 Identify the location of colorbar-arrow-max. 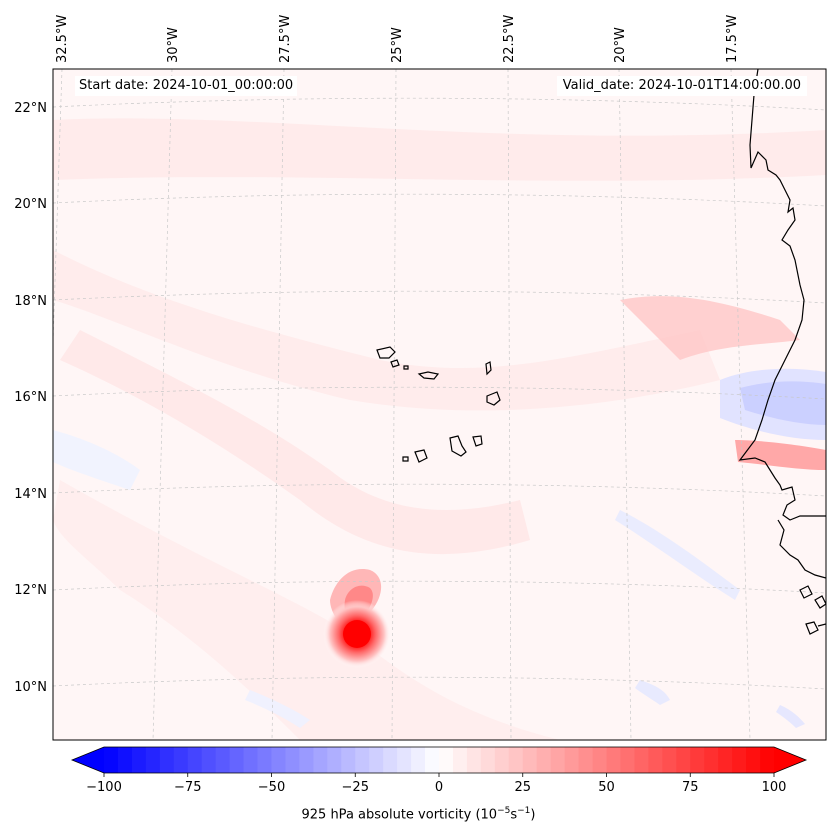
(790, 760).